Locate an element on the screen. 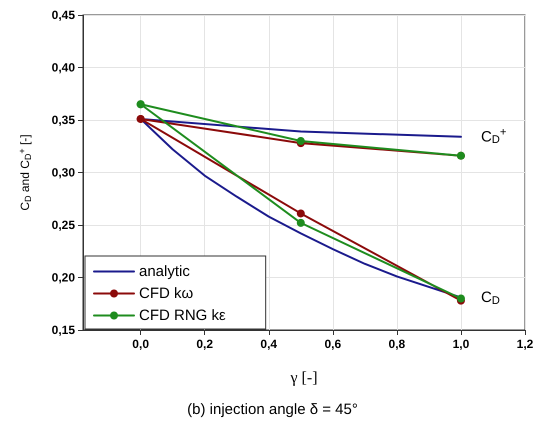 Image resolution: width=545 pixels, height=428 pixels. text: (b) injection angle δ = 45° is located at coordinates (272, 409).